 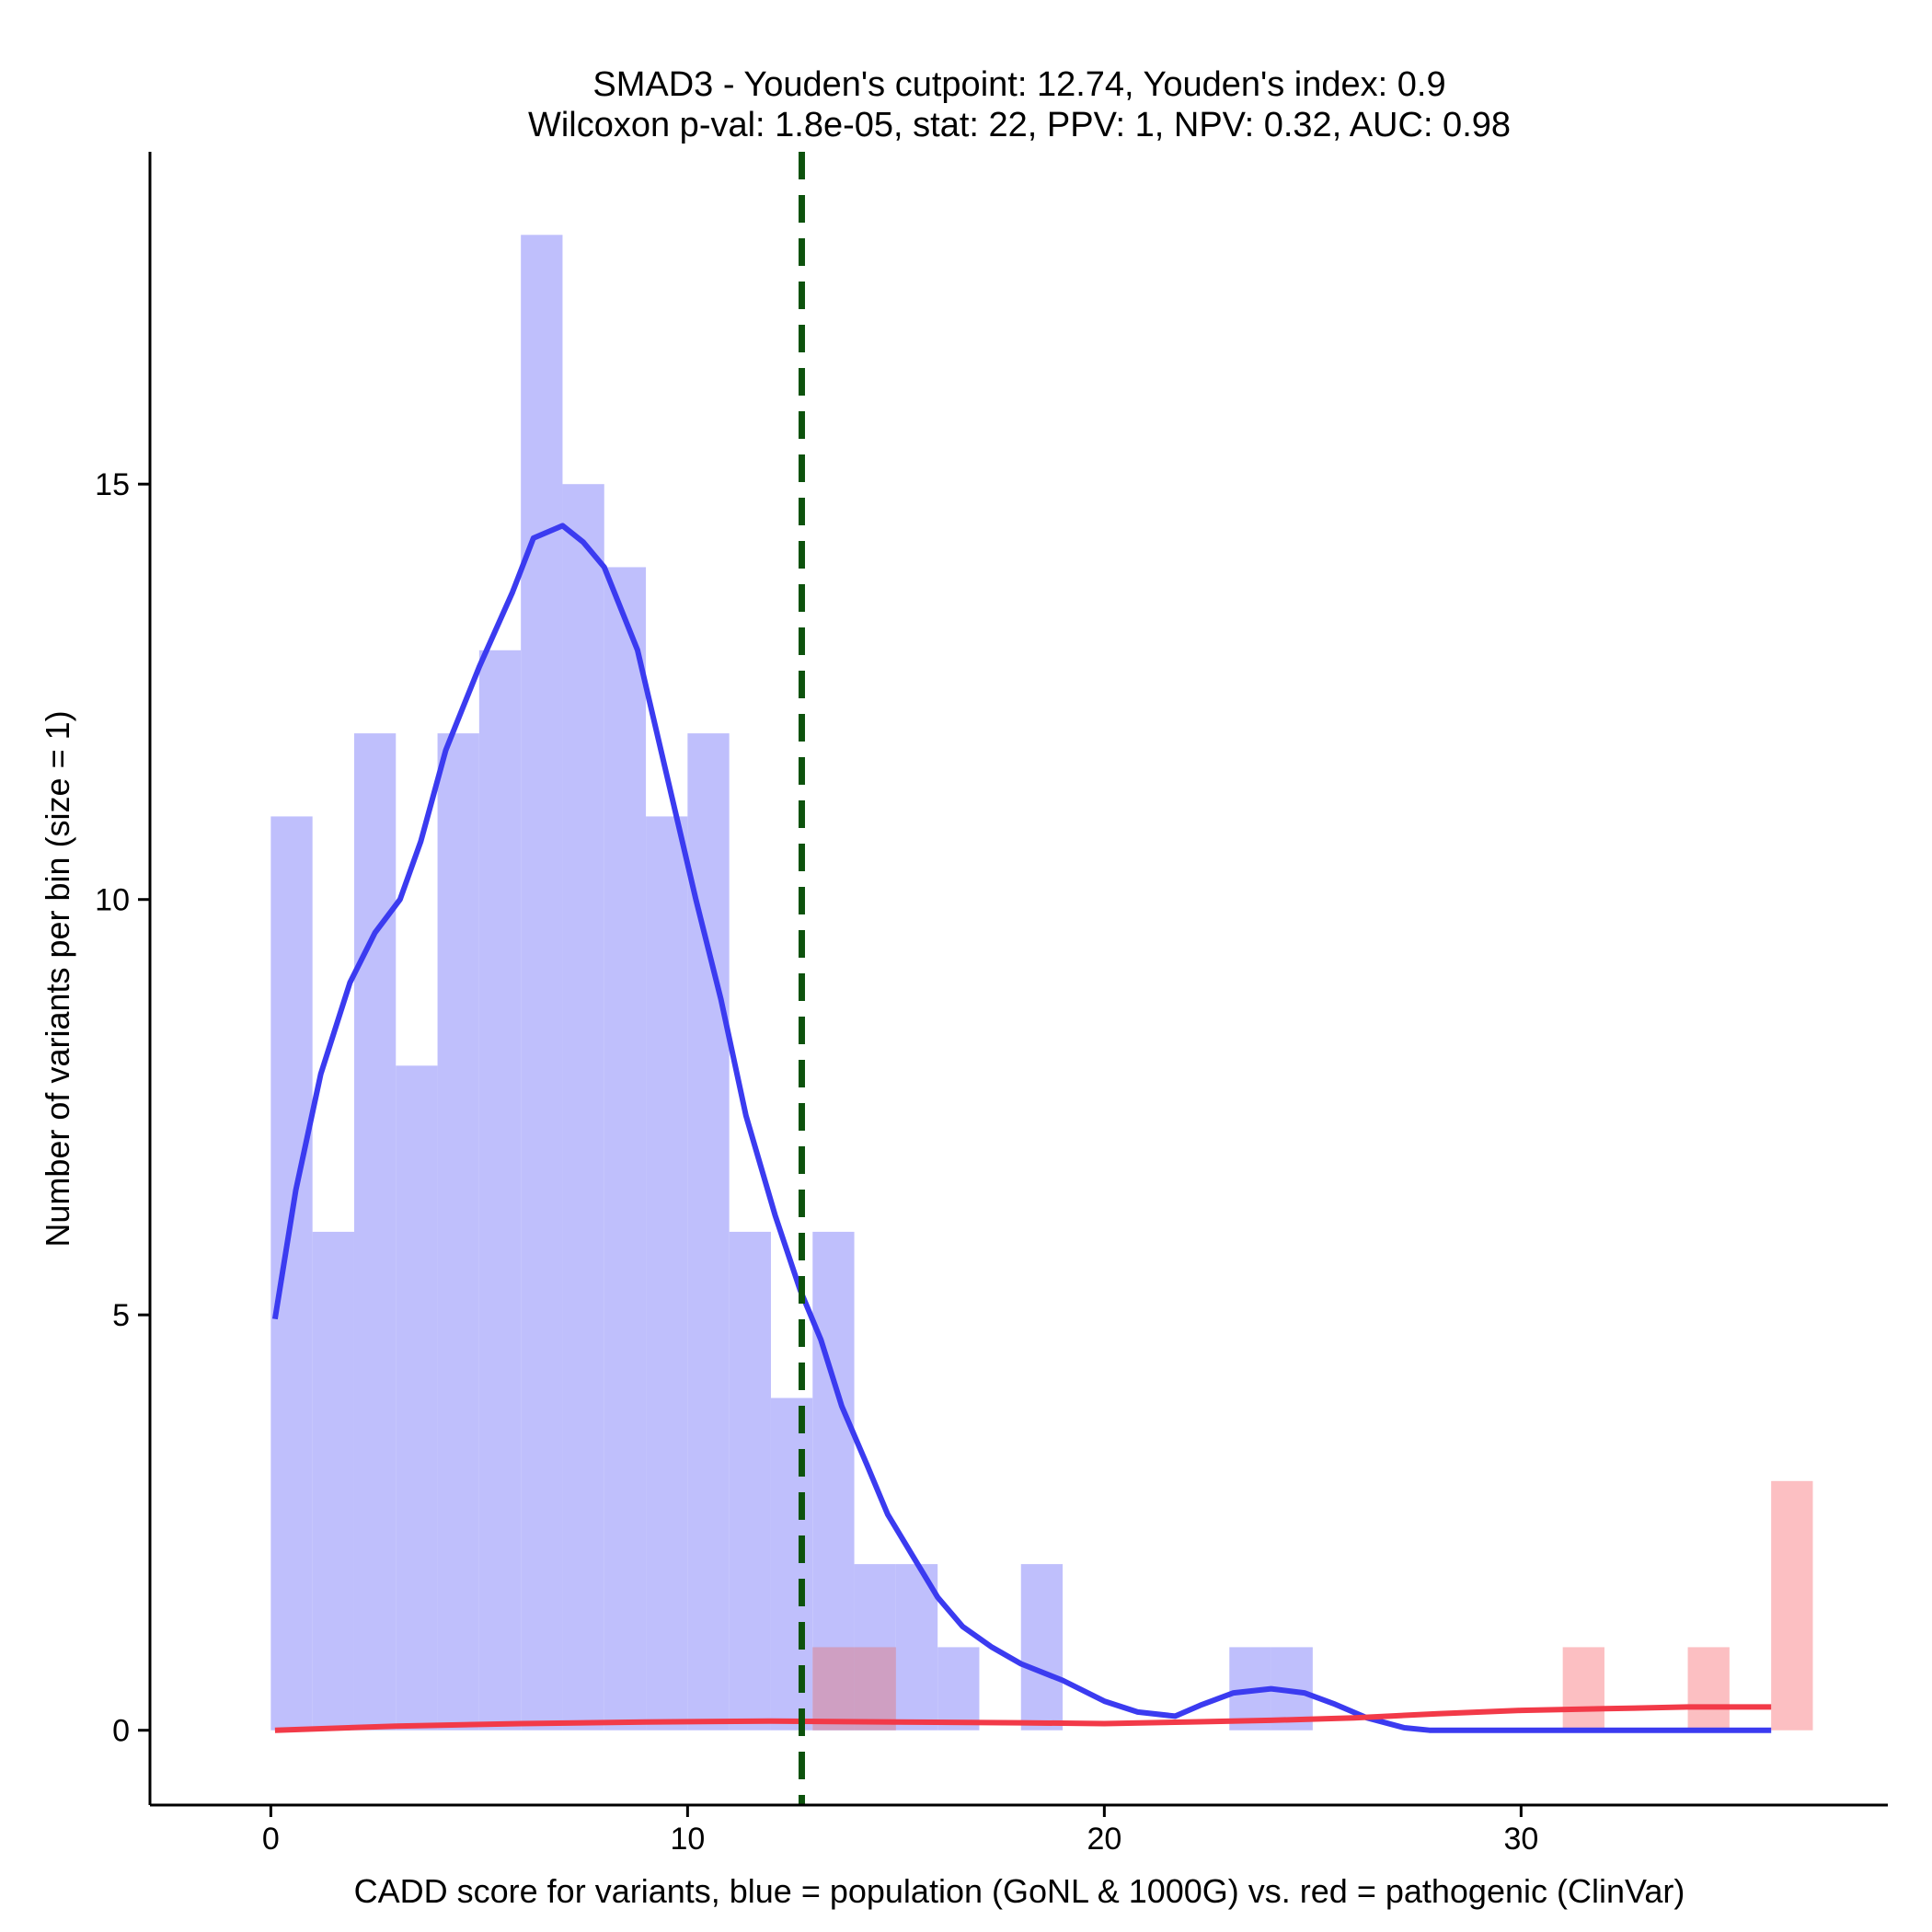 I want to click on y-tick-label-15: 15, so click(x=112, y=484).